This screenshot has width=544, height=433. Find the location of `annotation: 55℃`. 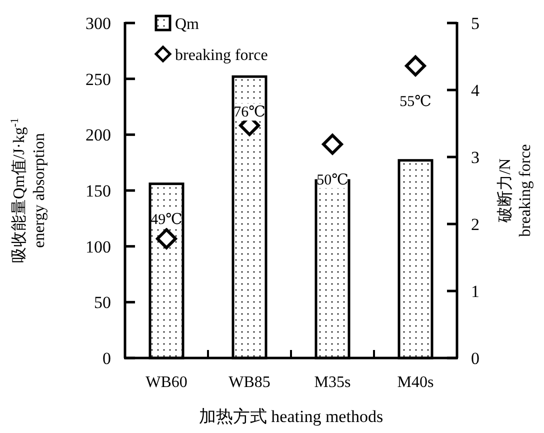

annotation: 55℃ is located at coordinates (416, 102).